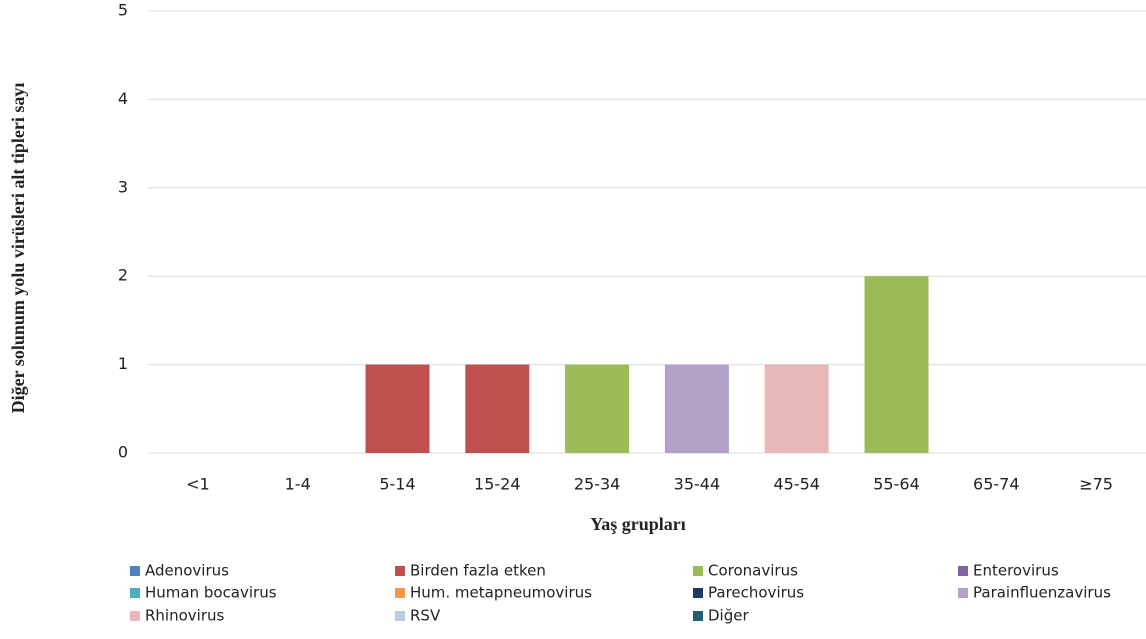 Image resolution: width=1146 pixels, height=639 pixels. I want to click on x-tick-label: 35-44, so click(697, 484).